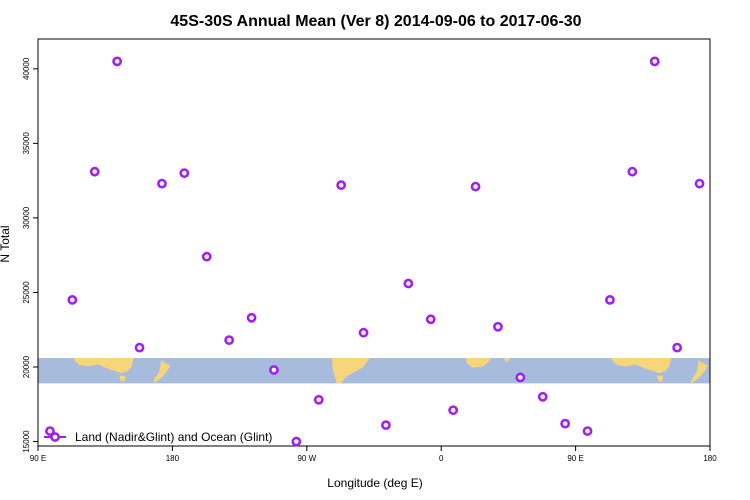  What do you see at coordinates (173, 437) in the screenshot?
I see `legend-label: Land (Nadir&Glint) and Ocean (Glint)` at bounding box center [173, 437].